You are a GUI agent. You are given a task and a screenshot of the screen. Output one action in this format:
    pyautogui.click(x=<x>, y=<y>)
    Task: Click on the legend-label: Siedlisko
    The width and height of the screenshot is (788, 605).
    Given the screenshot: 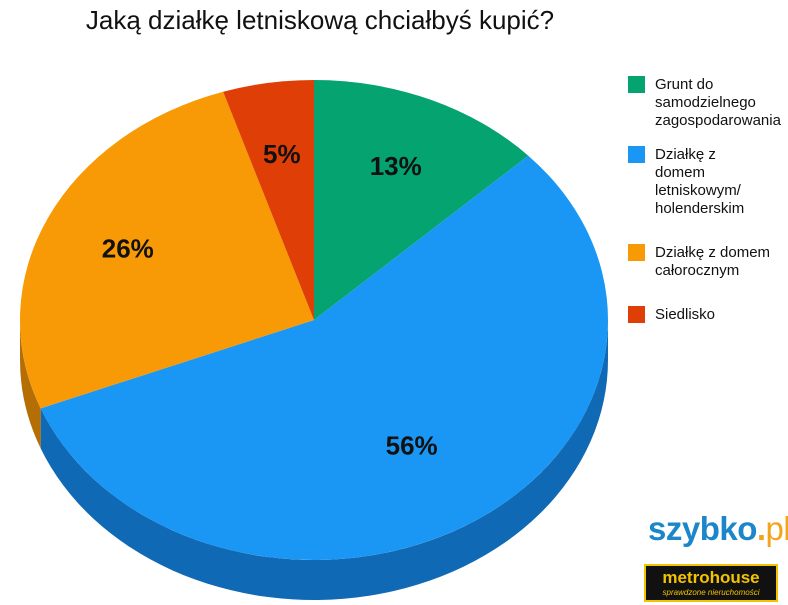 What is the action you would take?
    pyautogui.click(x=685, y=314)
    